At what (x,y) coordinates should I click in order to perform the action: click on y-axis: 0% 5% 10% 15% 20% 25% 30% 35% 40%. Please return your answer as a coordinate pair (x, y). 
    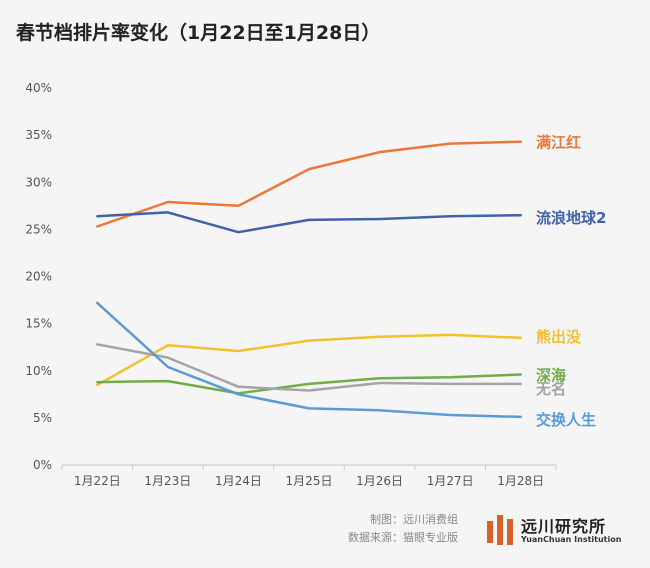
    Looking at the image, I should click on (38, 276).